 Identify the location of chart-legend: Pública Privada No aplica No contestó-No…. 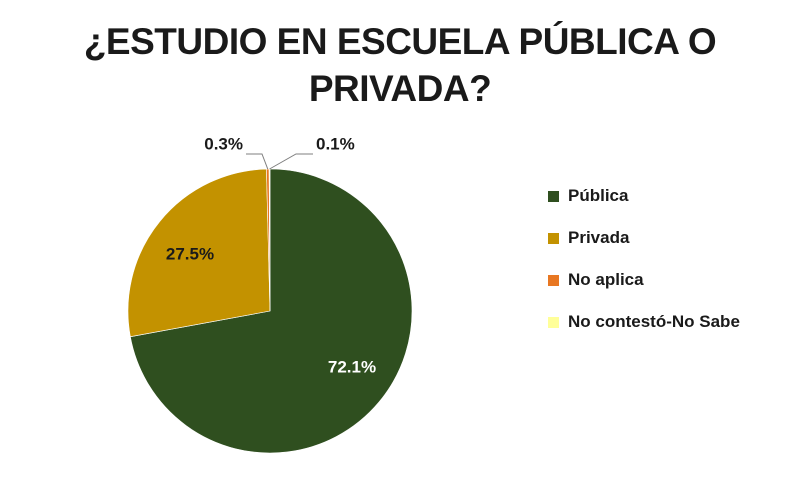
(644, 270).